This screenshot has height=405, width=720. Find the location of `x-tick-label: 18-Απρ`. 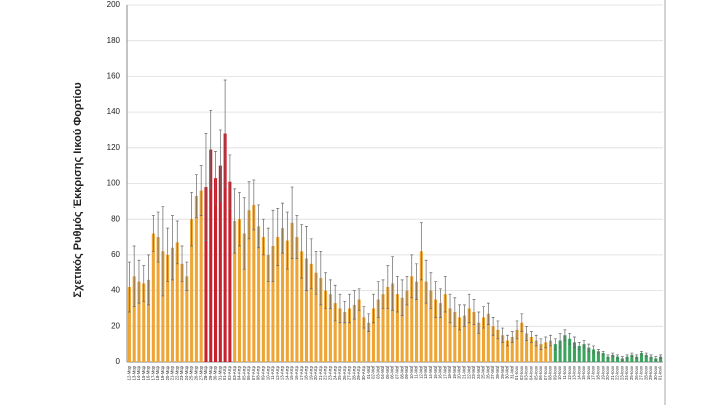

x-tick-label: 18-Απρ is located at coordinates (306, 372).